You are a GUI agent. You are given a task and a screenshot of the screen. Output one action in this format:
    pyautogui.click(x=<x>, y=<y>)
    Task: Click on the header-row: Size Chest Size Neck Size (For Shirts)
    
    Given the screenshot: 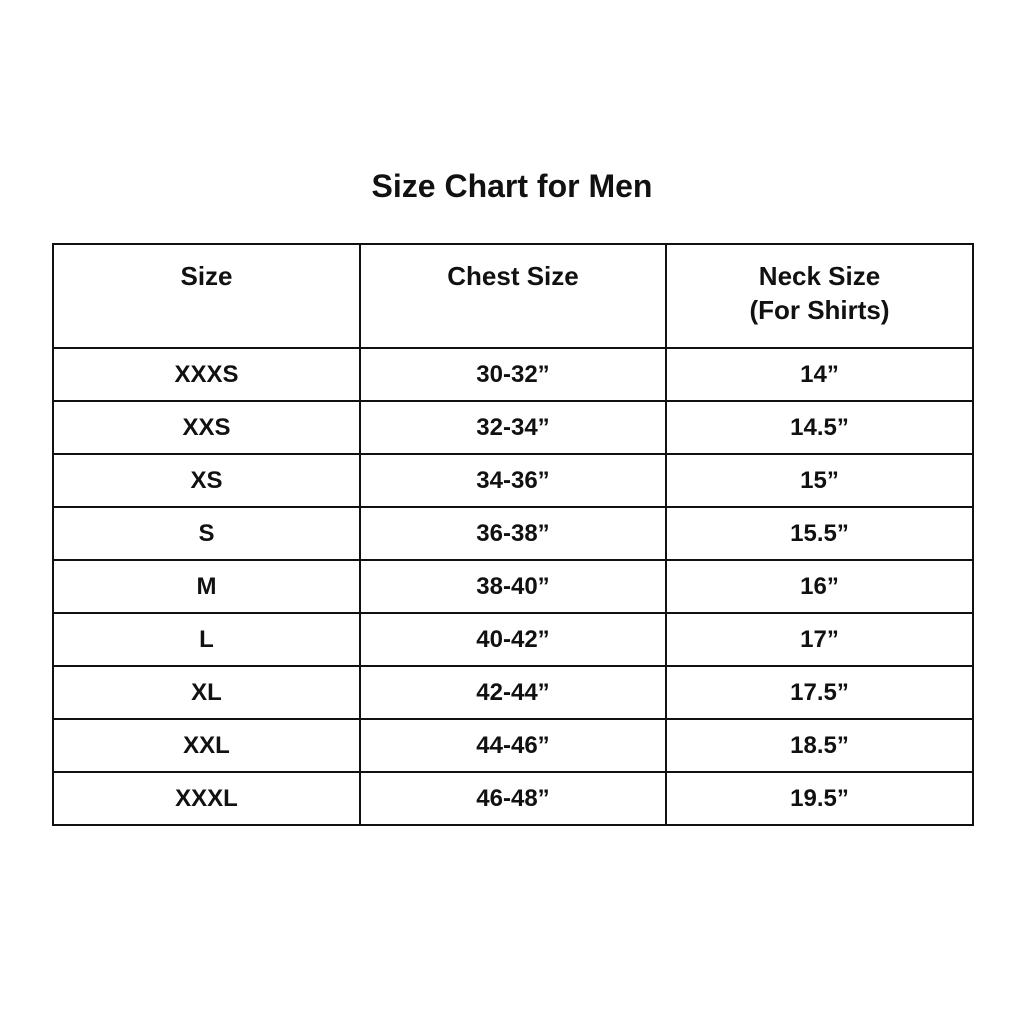 What is the action you would take?
    pyautogui.click(x=513, y=296)
    